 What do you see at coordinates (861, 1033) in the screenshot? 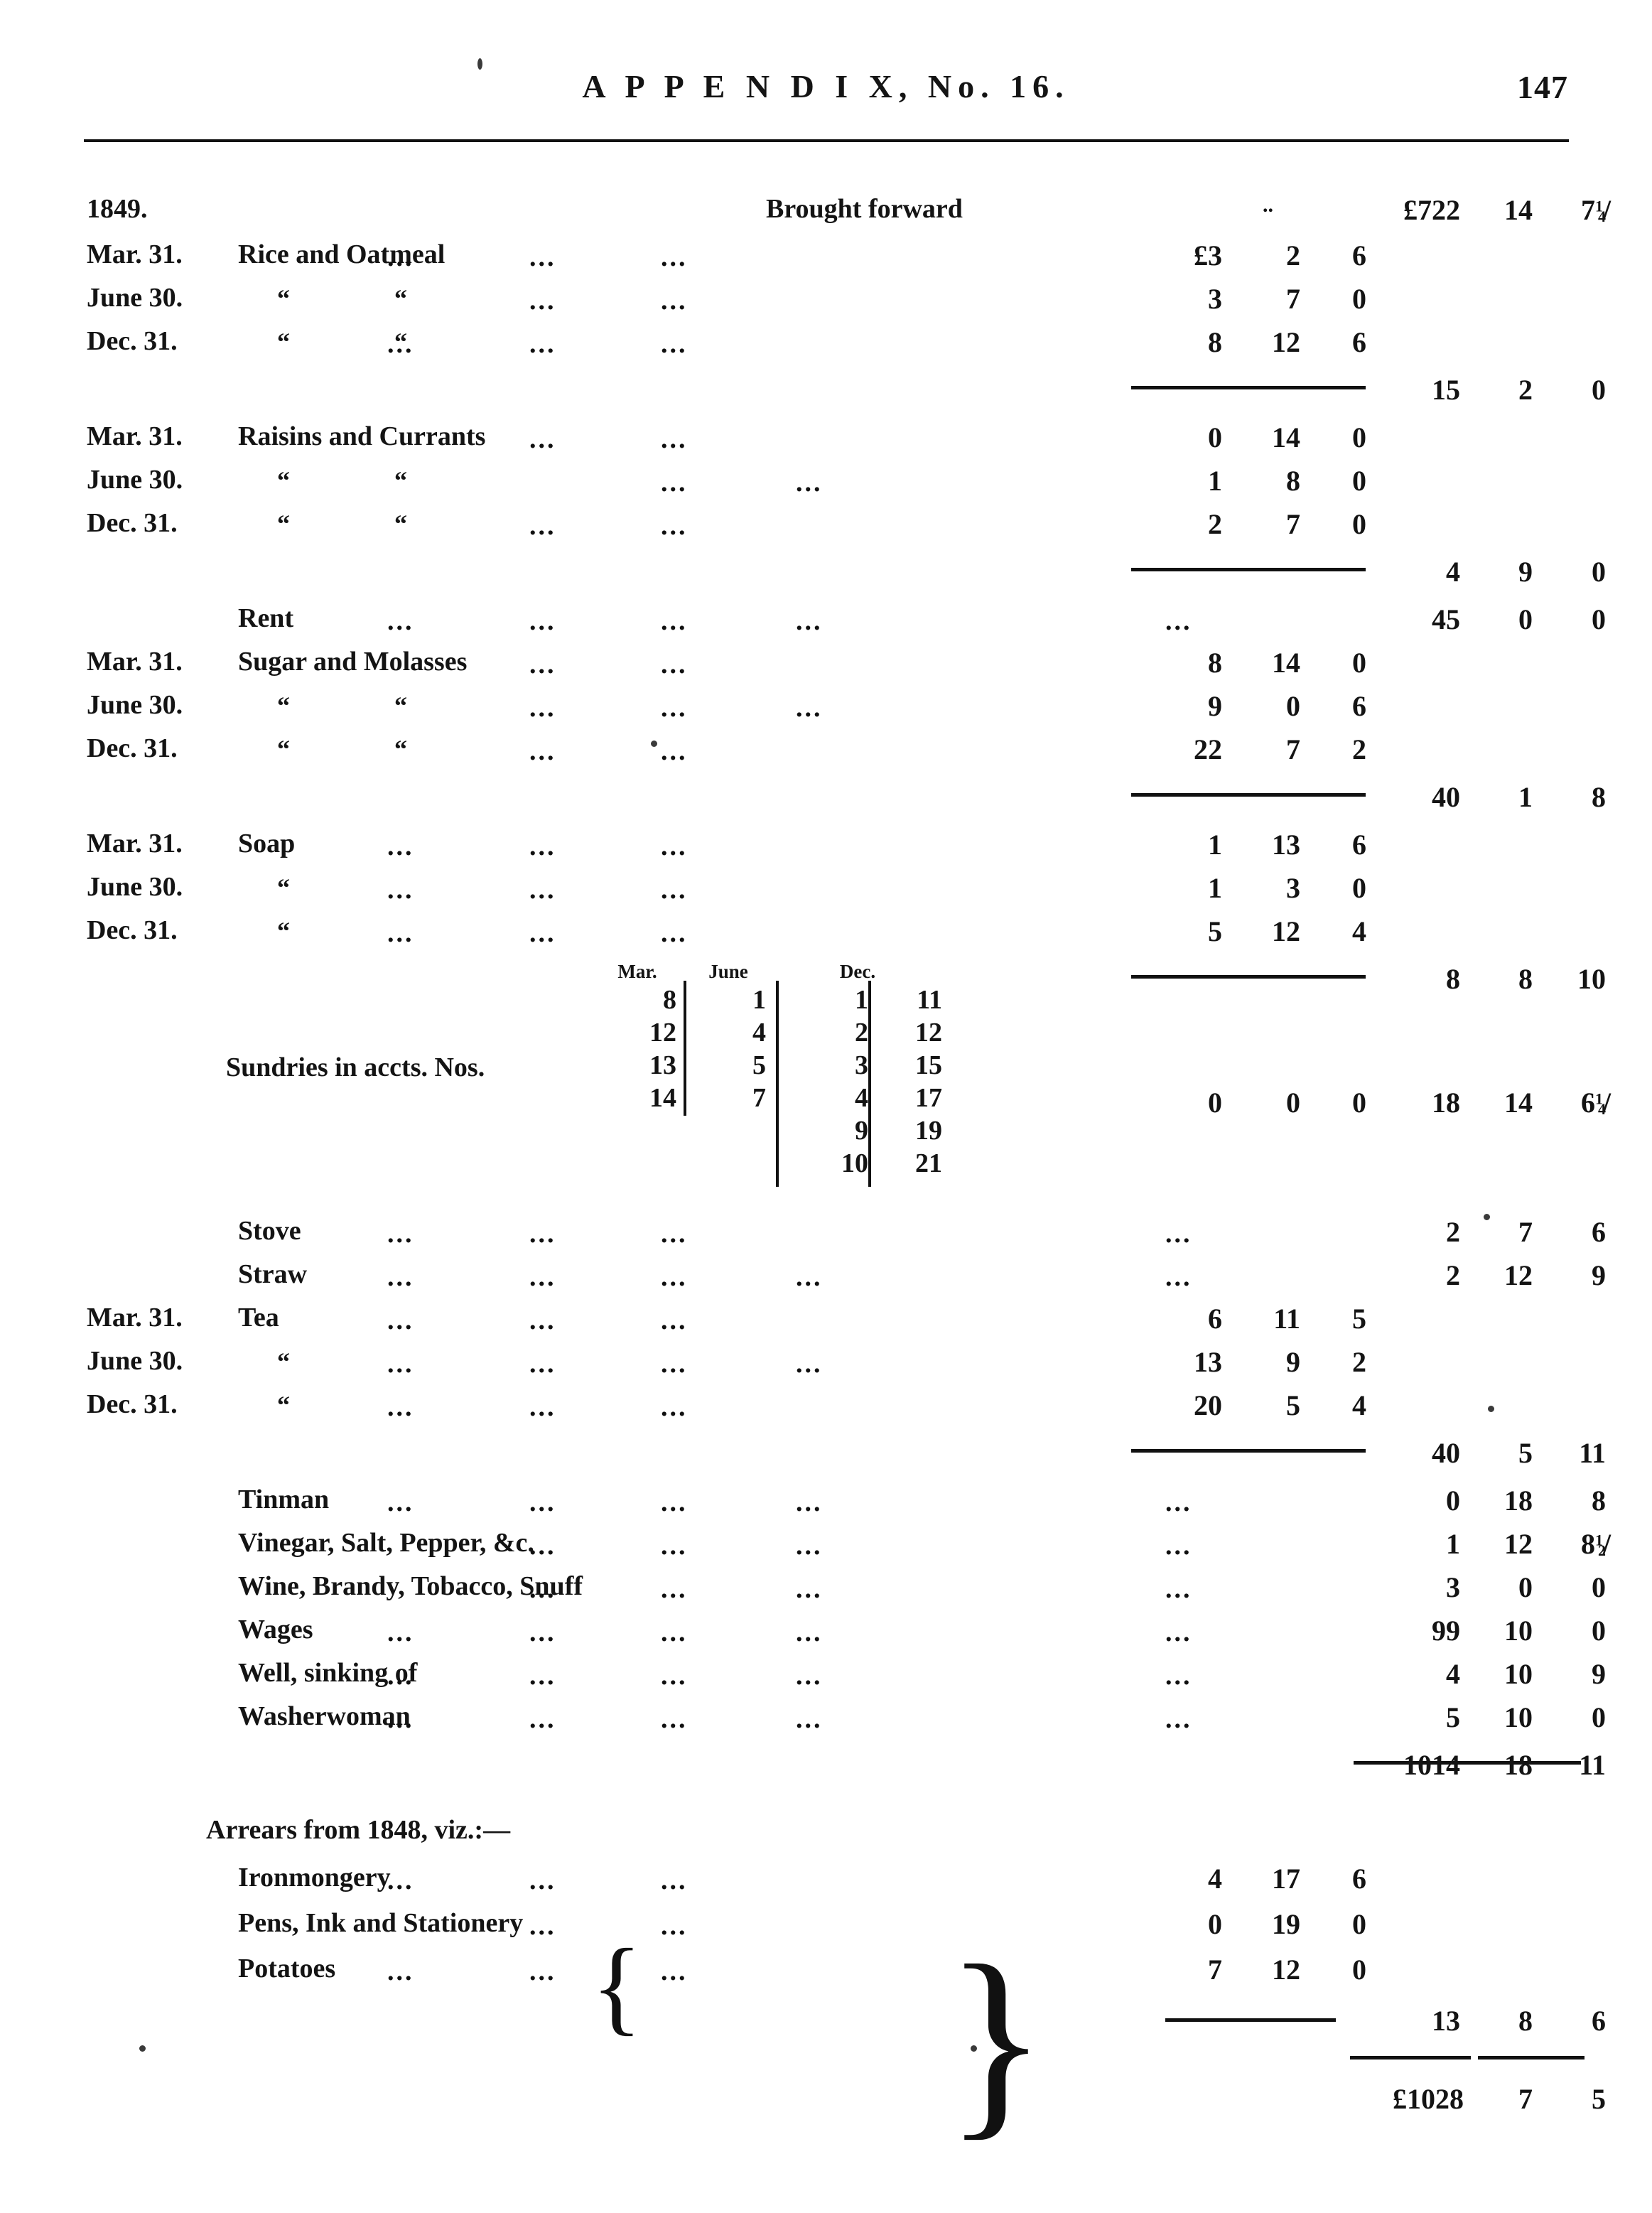
I see `sundries-number: 2` at bounding box center [861, 1033].